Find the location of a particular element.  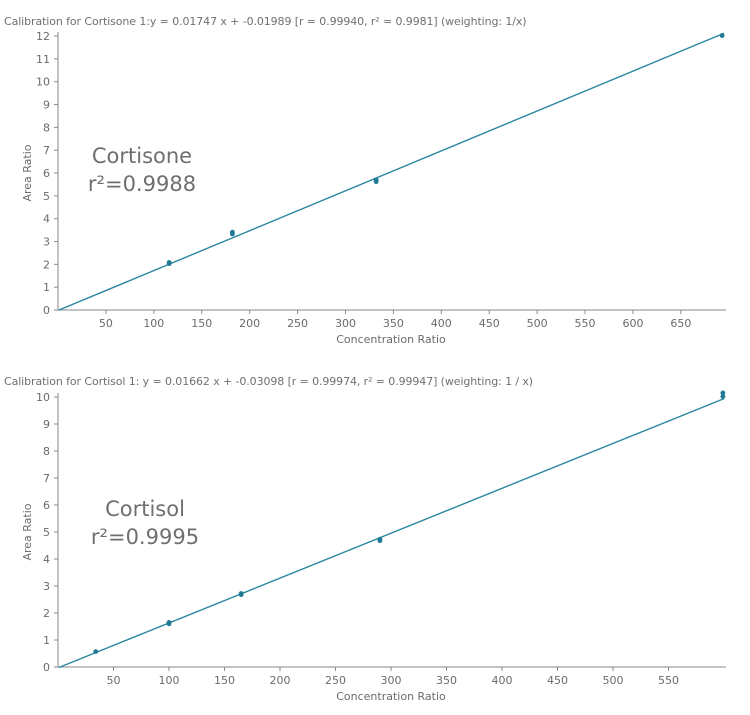

x-tick-label: 650 is located at coordinates (680, 323).